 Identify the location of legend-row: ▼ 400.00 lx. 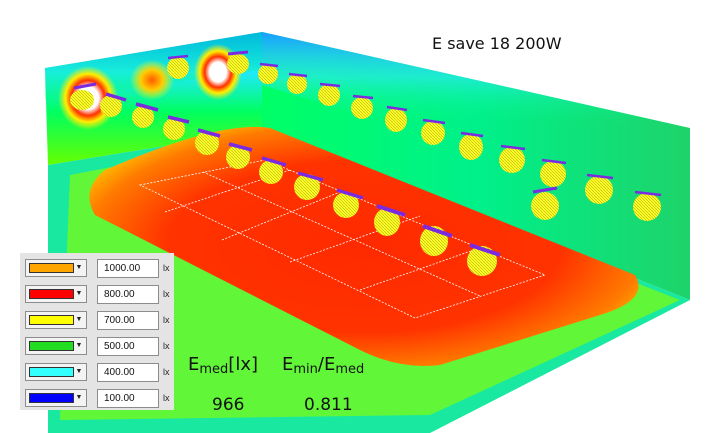
(97, 373).